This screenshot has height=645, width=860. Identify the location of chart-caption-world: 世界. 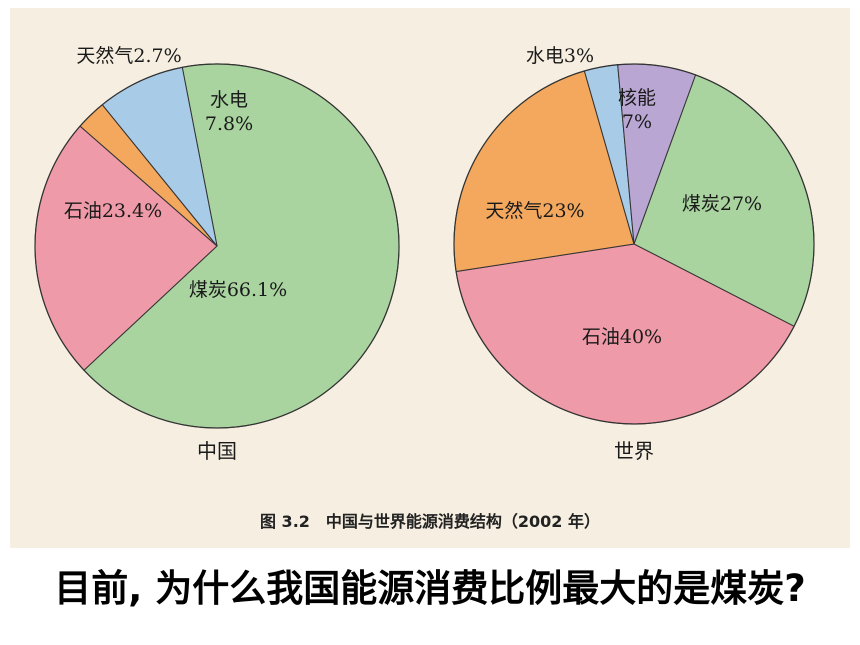
(634, 451).